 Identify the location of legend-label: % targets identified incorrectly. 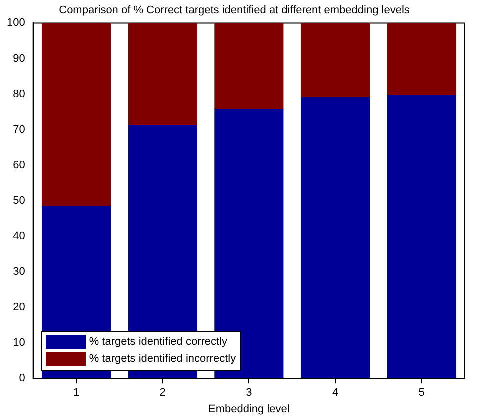
(162, 359).